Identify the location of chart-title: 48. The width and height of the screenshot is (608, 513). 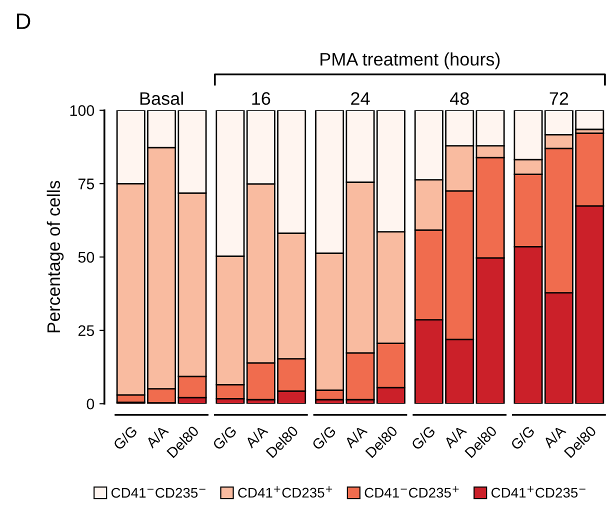
(459, 98).